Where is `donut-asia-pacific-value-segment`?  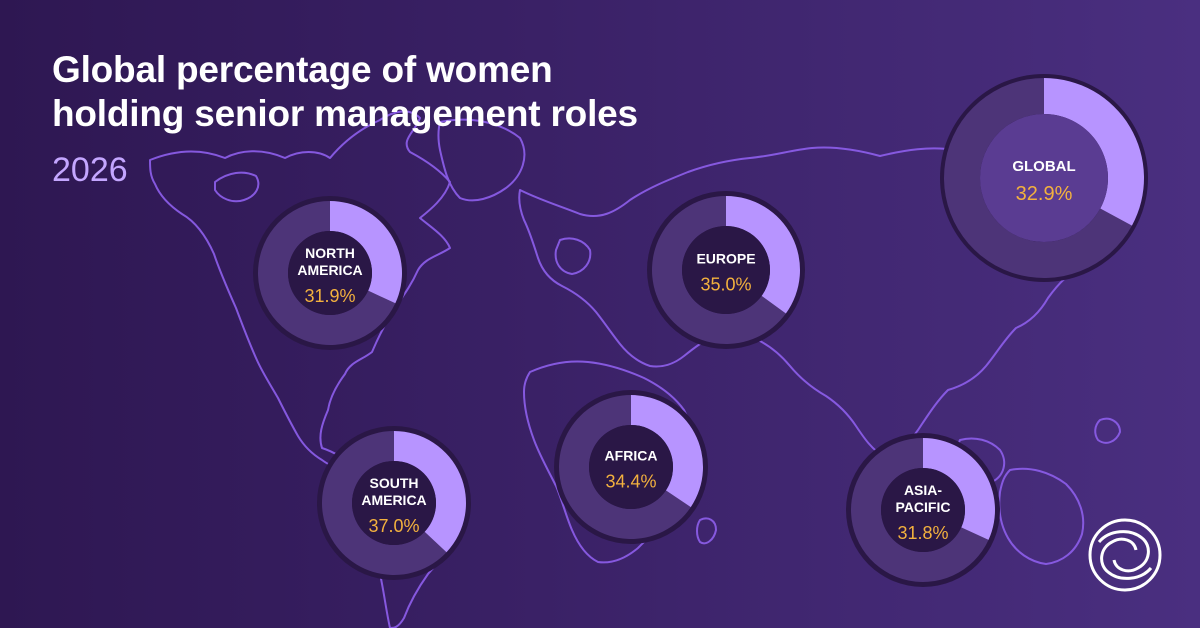 donut-asia-pacific-value-segment is located at coordinates (959, 489).